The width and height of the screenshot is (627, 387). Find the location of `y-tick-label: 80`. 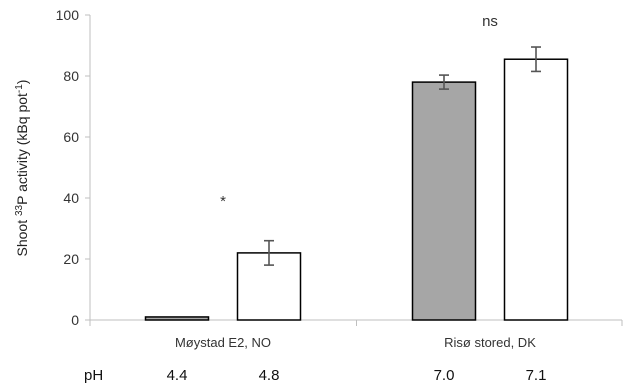

y-tick-label: 80 is located at coordinates (71, 76).